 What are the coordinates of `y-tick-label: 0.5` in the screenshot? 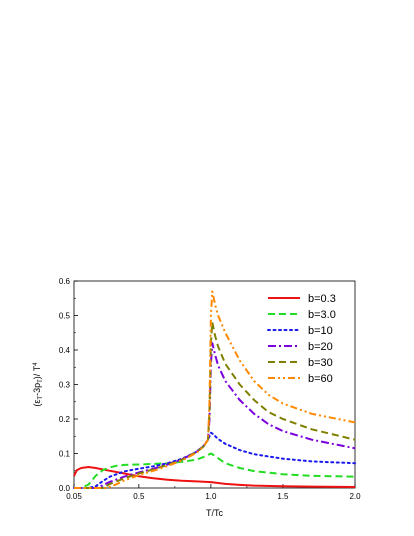 It's located at (65, 316).